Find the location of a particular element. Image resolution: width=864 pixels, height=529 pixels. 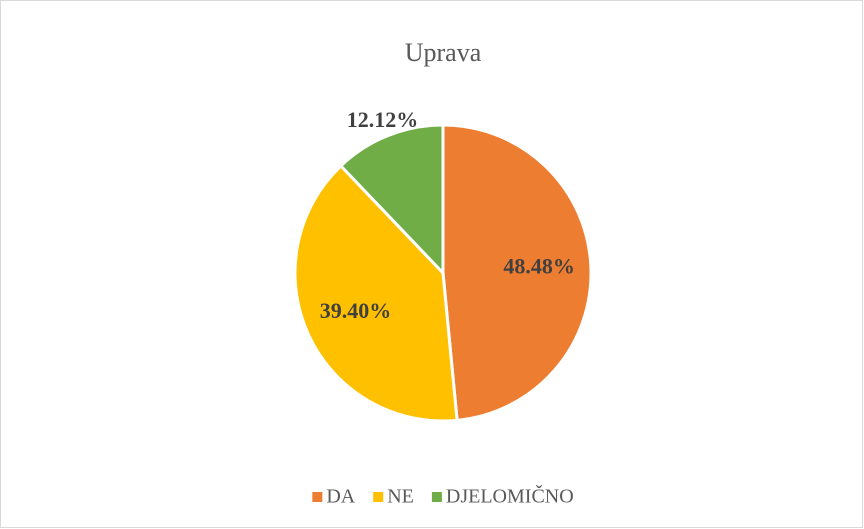

data-label: 12.12% is located at coordinates (383, 119).